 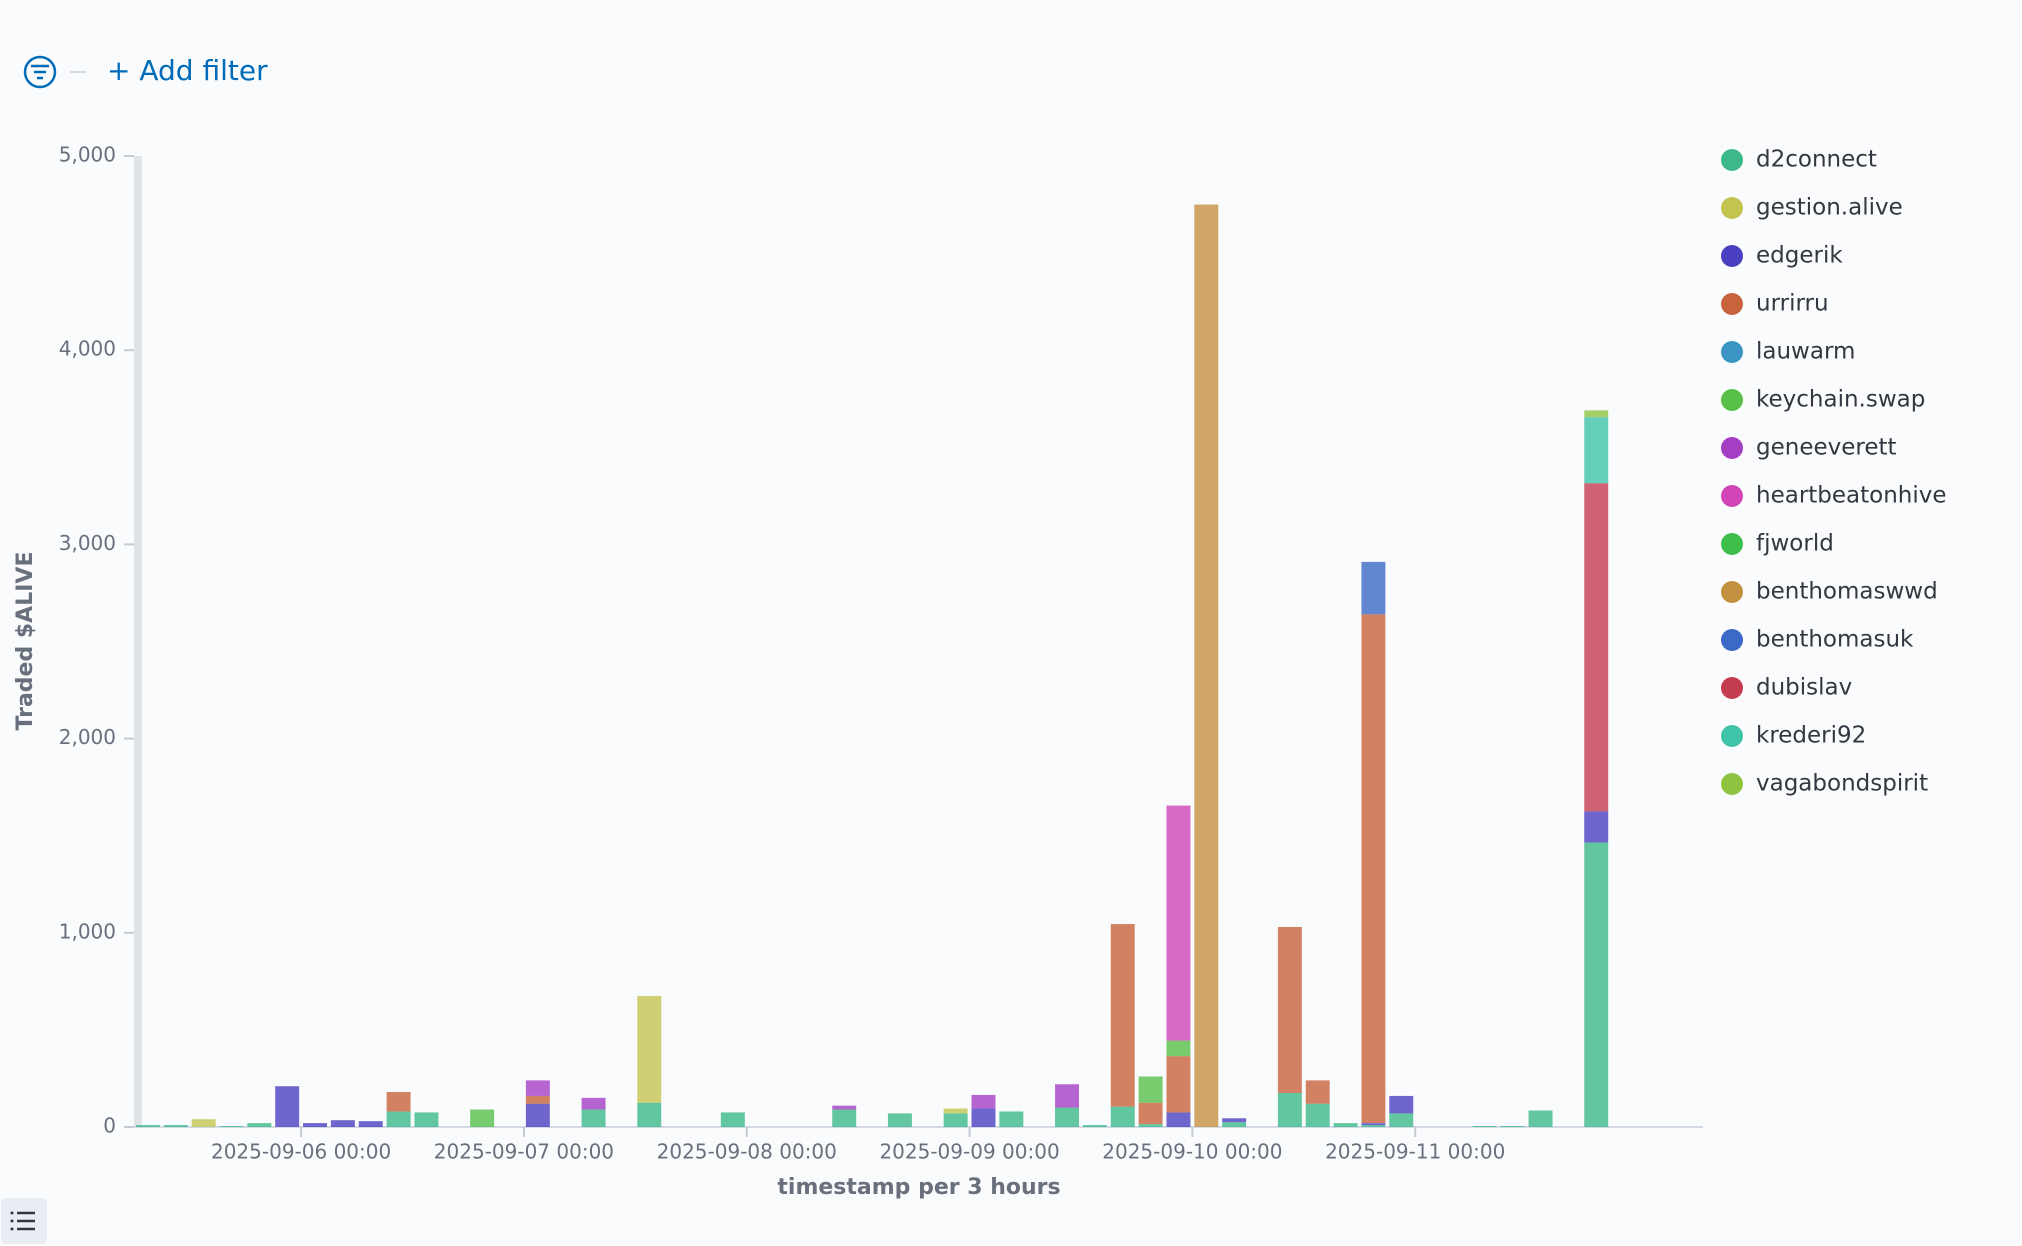 What do you see at coordinates (1847, 592) in the screenshot?
I see `legend-label: benthomaswwd` at bounding box center [1847, 592].